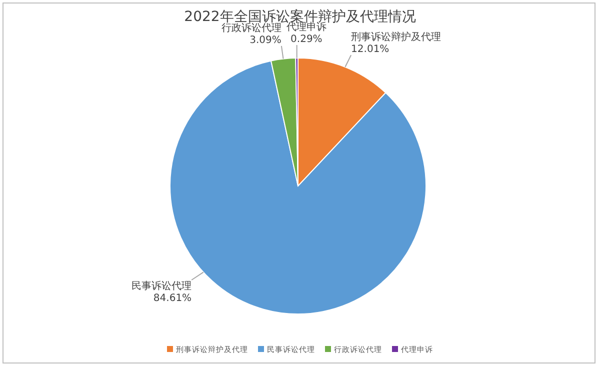 The image size is (600, 368). I want to click on data-label: 12.01%, so click(370, 50).